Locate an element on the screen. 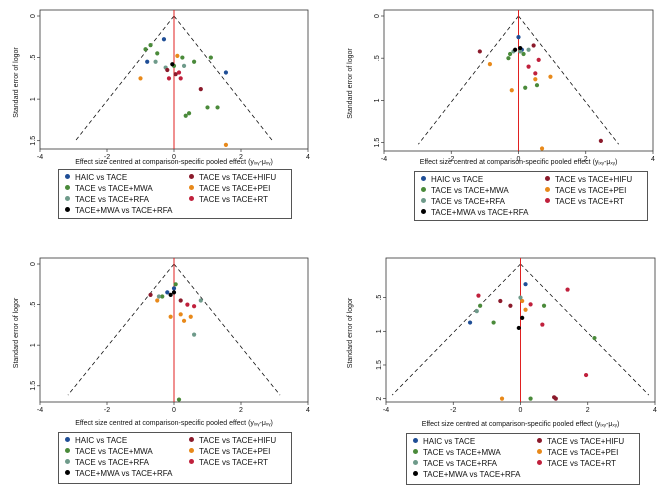  legend-item: TACE vs TACE+RFA is located at coordinates (455, 464).